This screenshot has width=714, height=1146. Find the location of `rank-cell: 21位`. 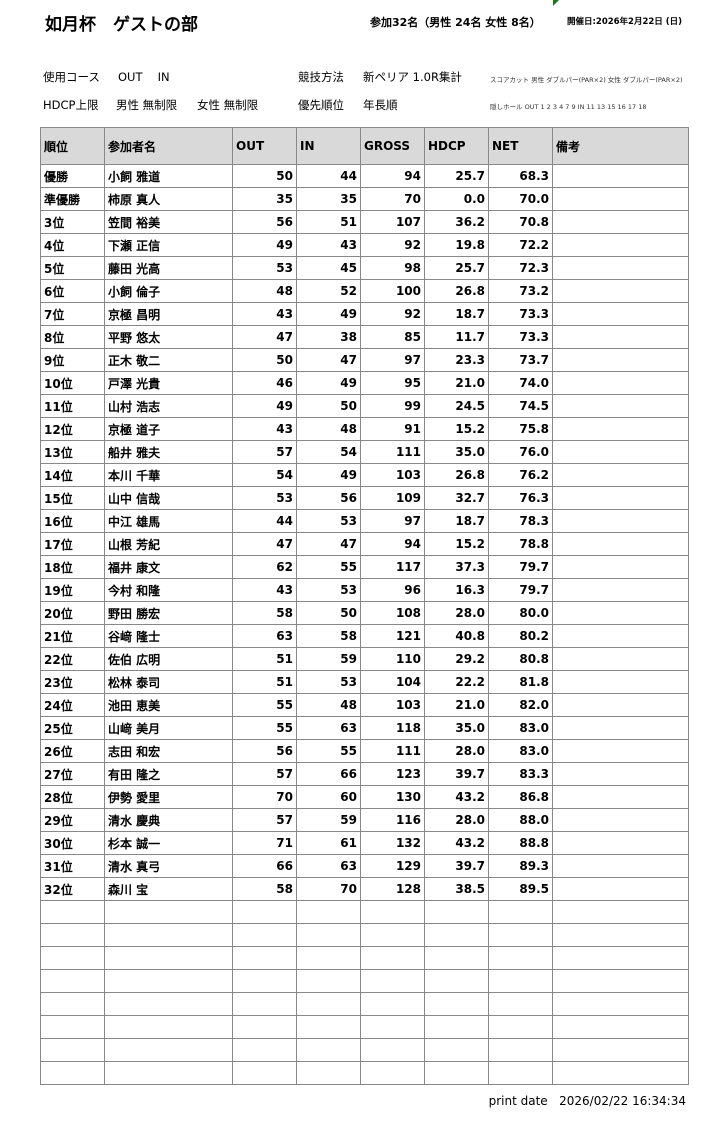

rank-cell: 21位 is located at coordinates (72, 636).